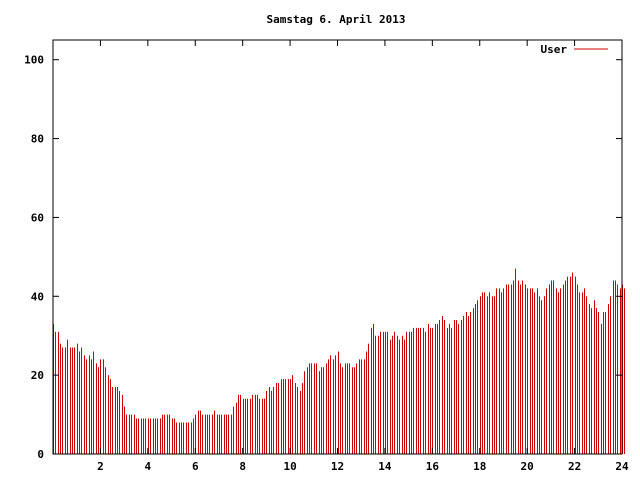 The image size is (640, 485). What do you see at coordinates (40, 454) in the screenshot?
I see `y-tick-label: 0` at bounding box center [40, 454].